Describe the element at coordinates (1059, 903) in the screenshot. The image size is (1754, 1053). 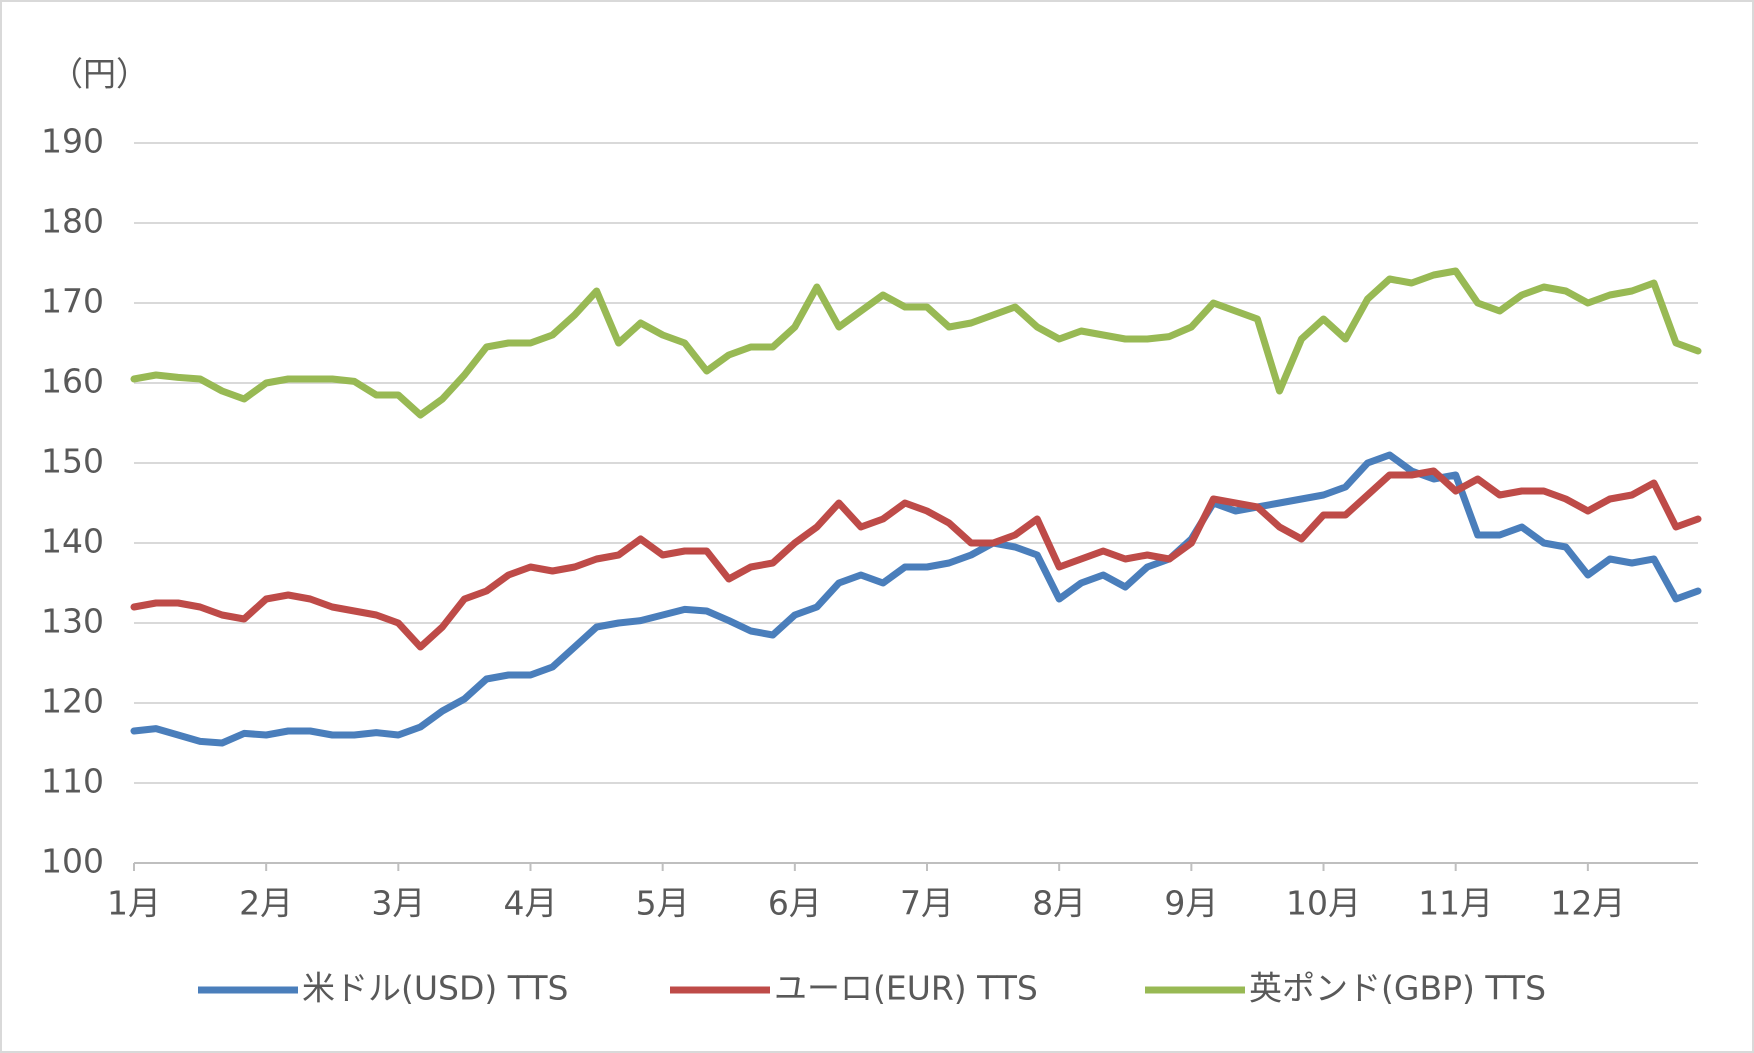
I see `x-tick-label: 8月` at that location.